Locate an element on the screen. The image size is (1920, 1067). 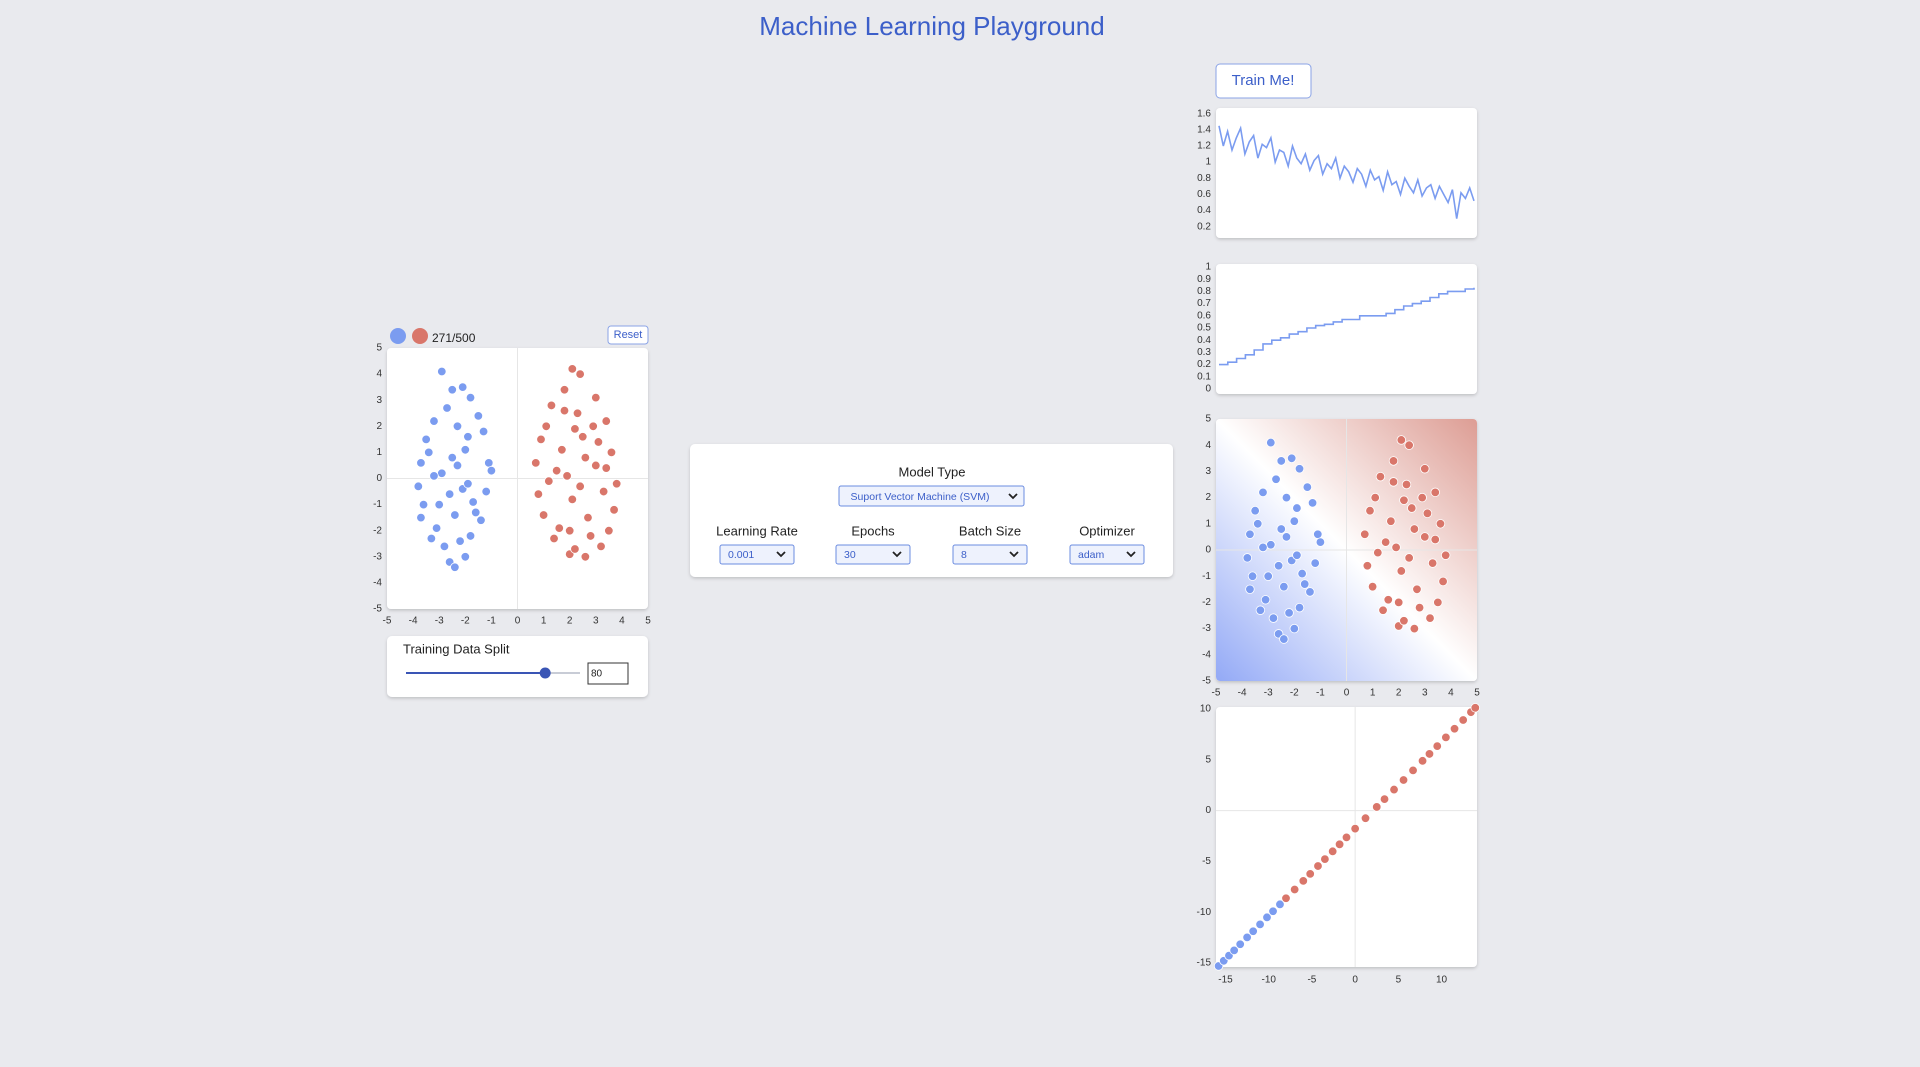
x-tick-label: -10 is located at coordinates (1268, 980).